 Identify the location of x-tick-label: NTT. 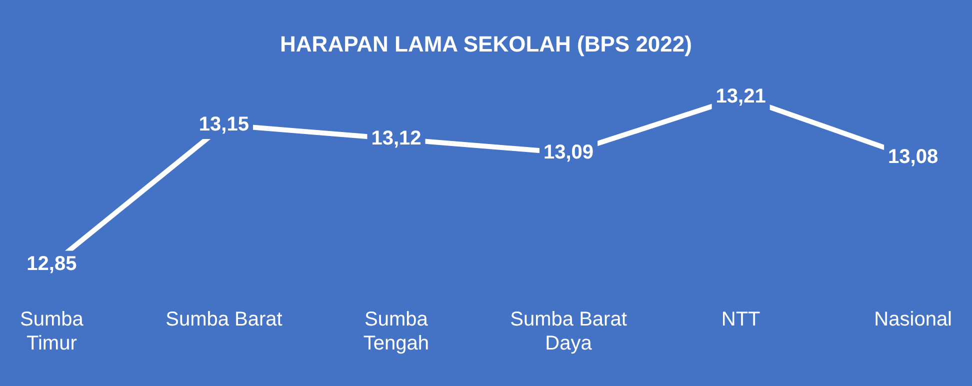
(740, 319).